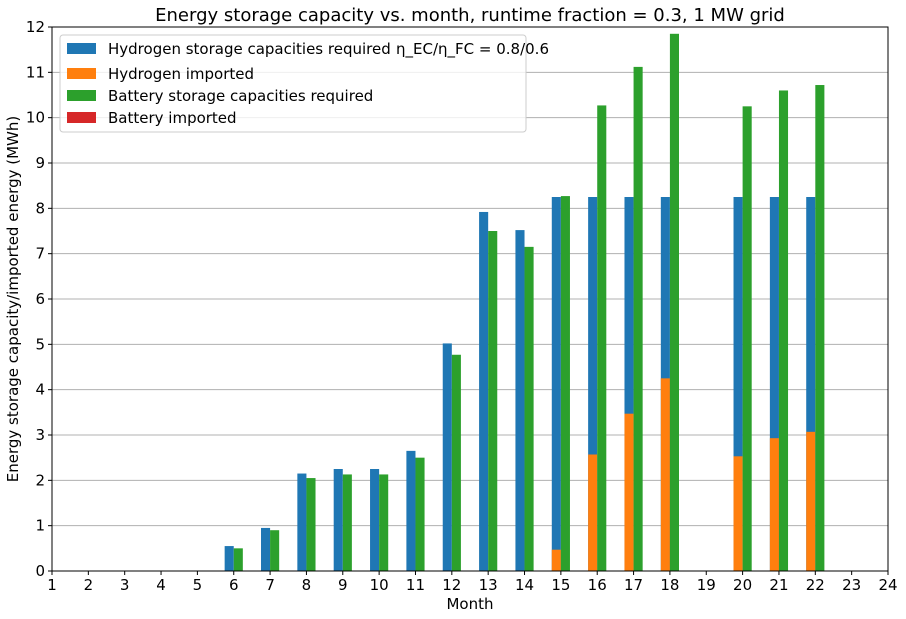 Image resolution: width=906 pixels, height=619 pixels. Describe the element at coordinates (40, 208) in the screenshot. I see `y-tick-label: 8` at that location.